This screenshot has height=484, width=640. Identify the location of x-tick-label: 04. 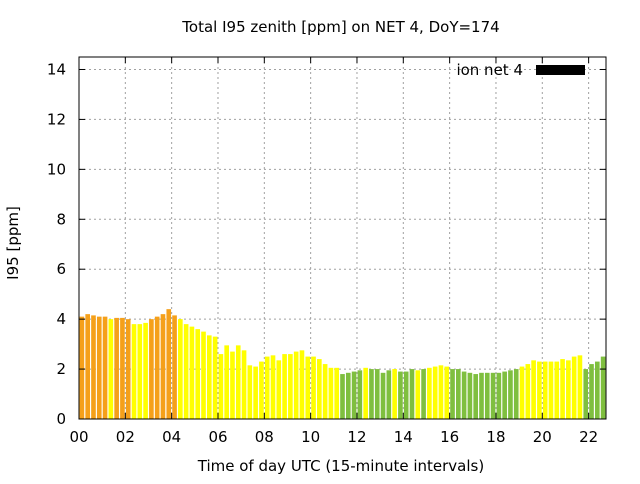
(171, 437).